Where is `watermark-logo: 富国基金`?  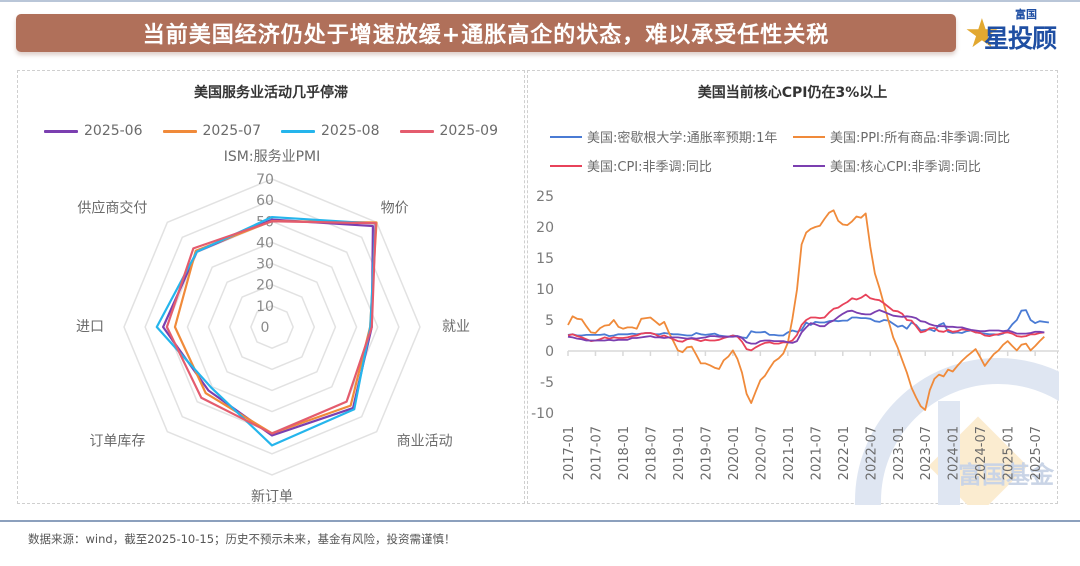
watermark-logo: 富国基金 is located at coordinates (957, 431).